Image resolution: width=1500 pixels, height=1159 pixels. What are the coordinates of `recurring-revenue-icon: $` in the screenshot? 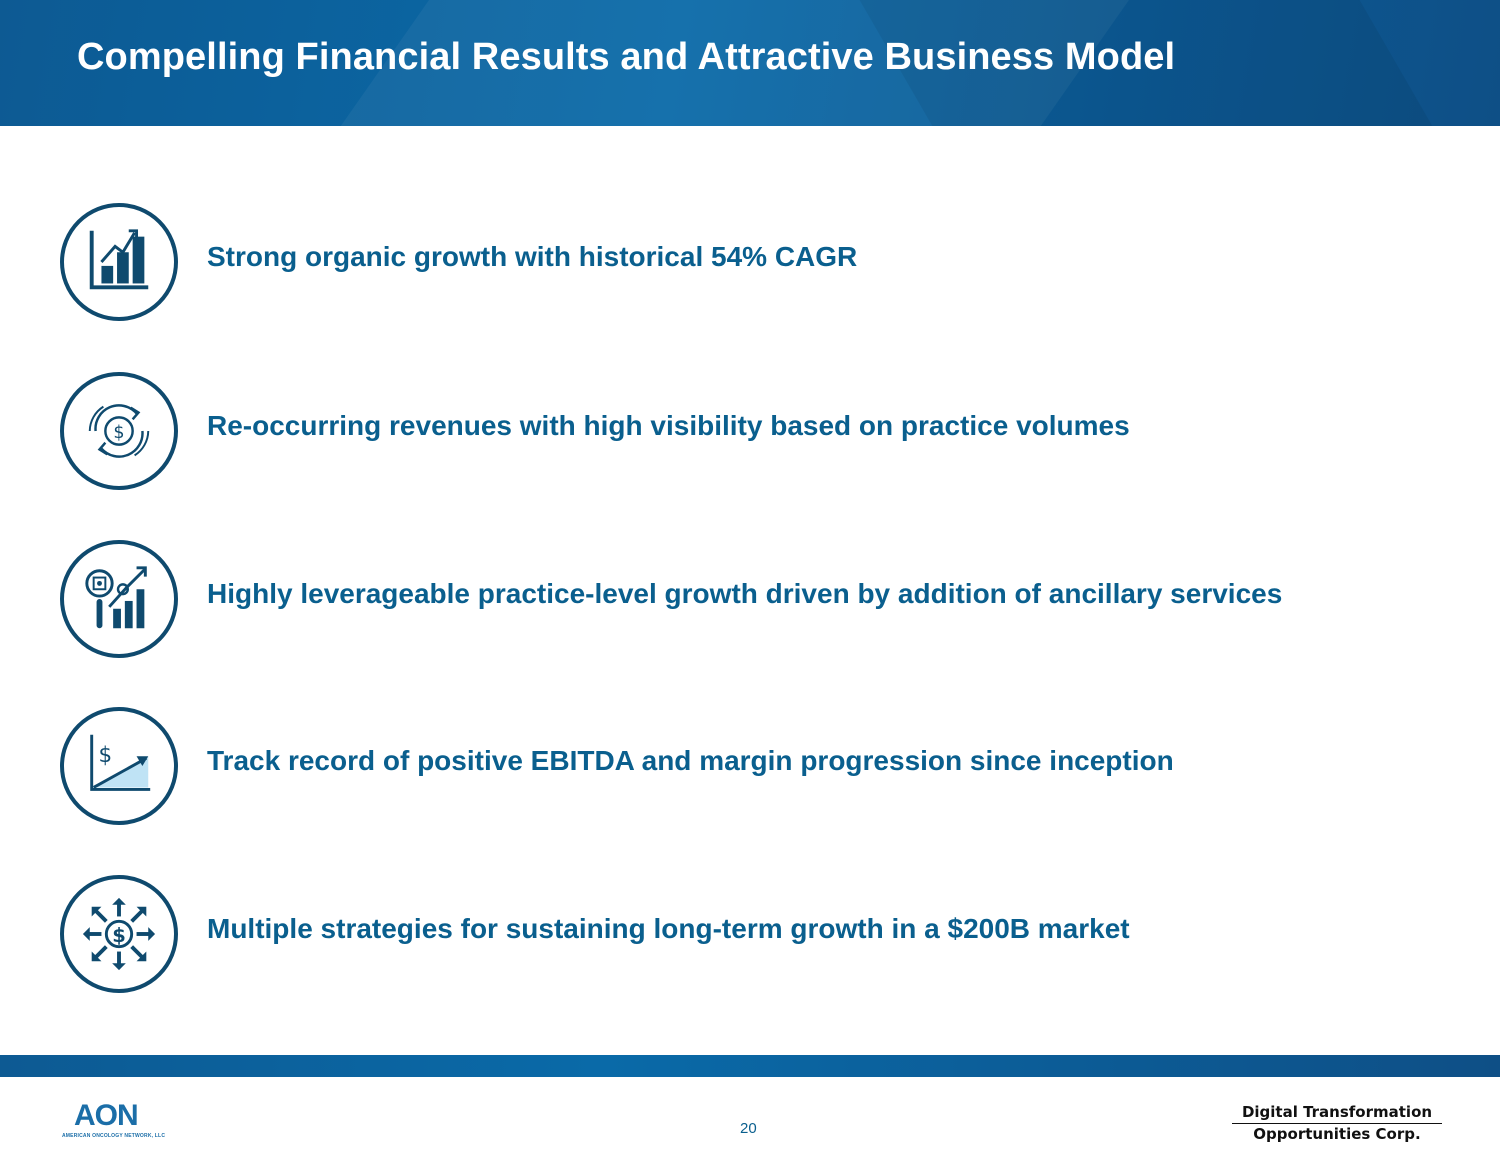 It's located at (119, 431).